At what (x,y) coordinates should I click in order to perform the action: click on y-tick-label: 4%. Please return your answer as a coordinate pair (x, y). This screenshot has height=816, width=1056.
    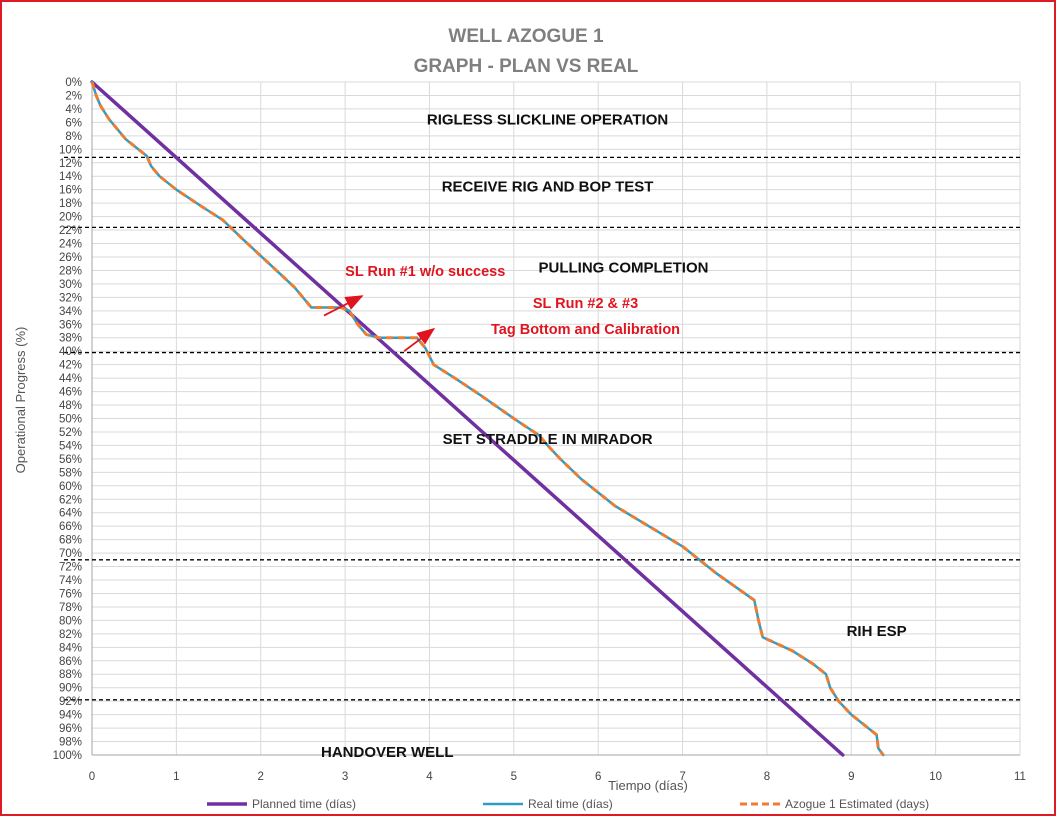
    Looking at the image, I should click on (73, 110).